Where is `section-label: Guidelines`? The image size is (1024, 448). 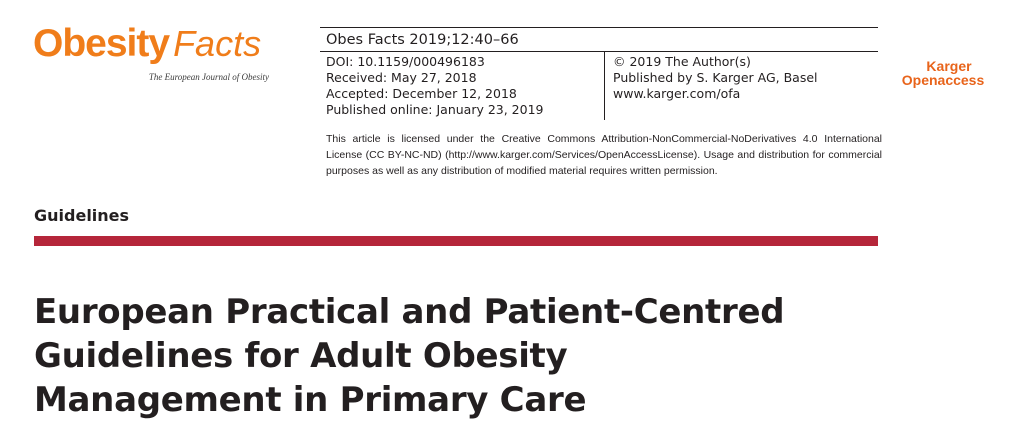
section-label: Guidelines is located at coordinates (82, 215).